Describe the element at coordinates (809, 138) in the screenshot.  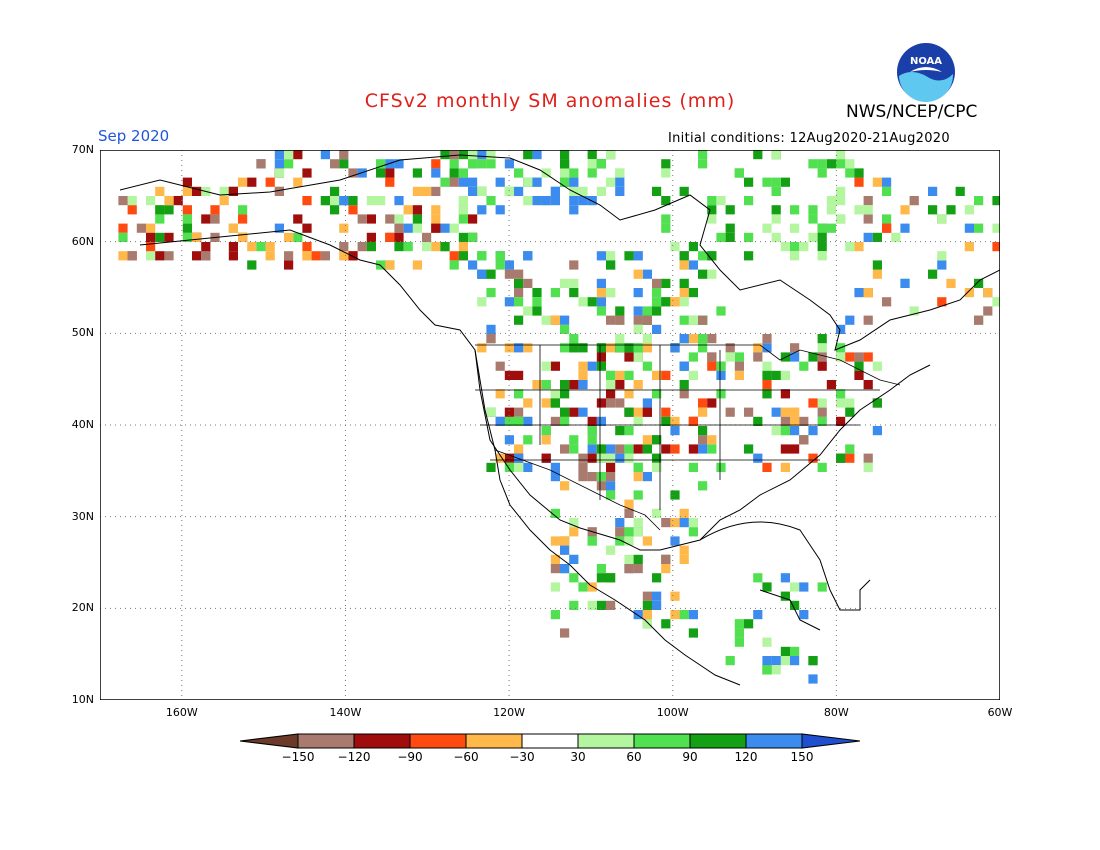
I see `initial-conditions: Initial conditions: 12Aug2020-21Aug2020` at that location.